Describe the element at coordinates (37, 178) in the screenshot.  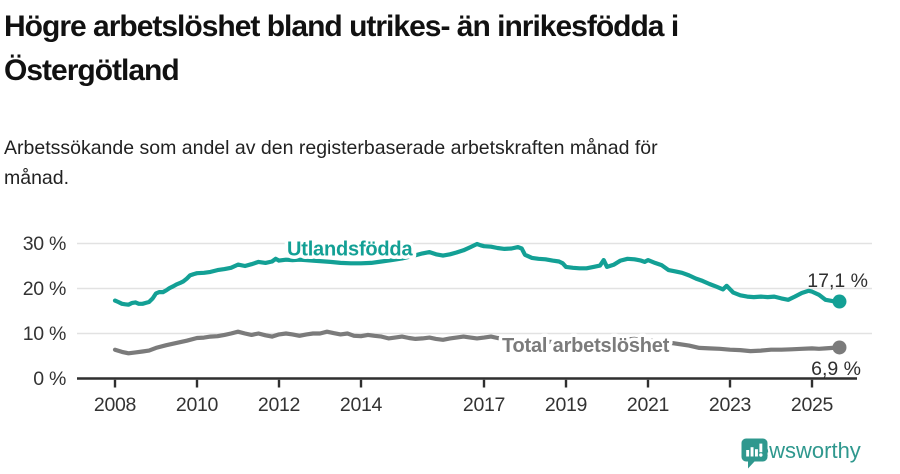
I see `subtitle-line-2: månad.` at that location.